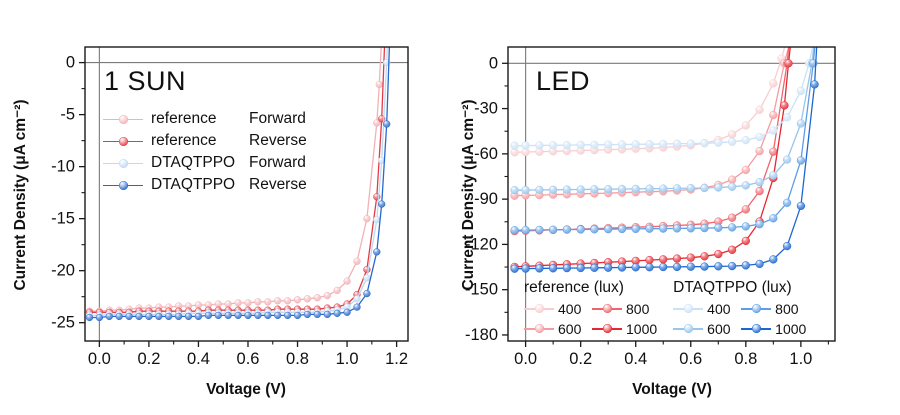 The width and height of the screenshot is (900, 415). What do you see at coordinates (773, 328) in the screenshot?
I see `legend-item-dta-1000: 1000` at bounding box center [773, 328].